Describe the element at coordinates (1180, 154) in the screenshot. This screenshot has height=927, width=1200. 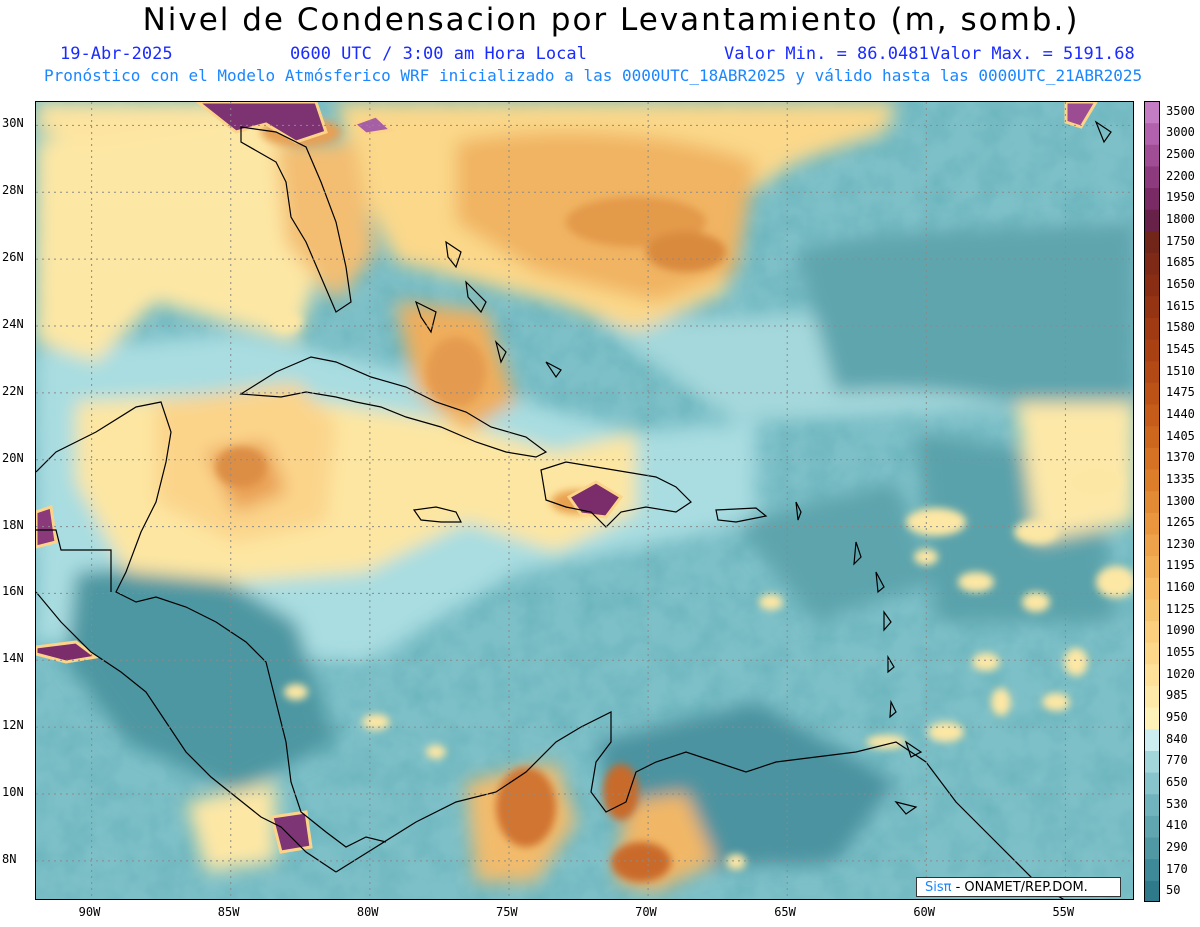
I see `colorbar-label: 2500` at that location.